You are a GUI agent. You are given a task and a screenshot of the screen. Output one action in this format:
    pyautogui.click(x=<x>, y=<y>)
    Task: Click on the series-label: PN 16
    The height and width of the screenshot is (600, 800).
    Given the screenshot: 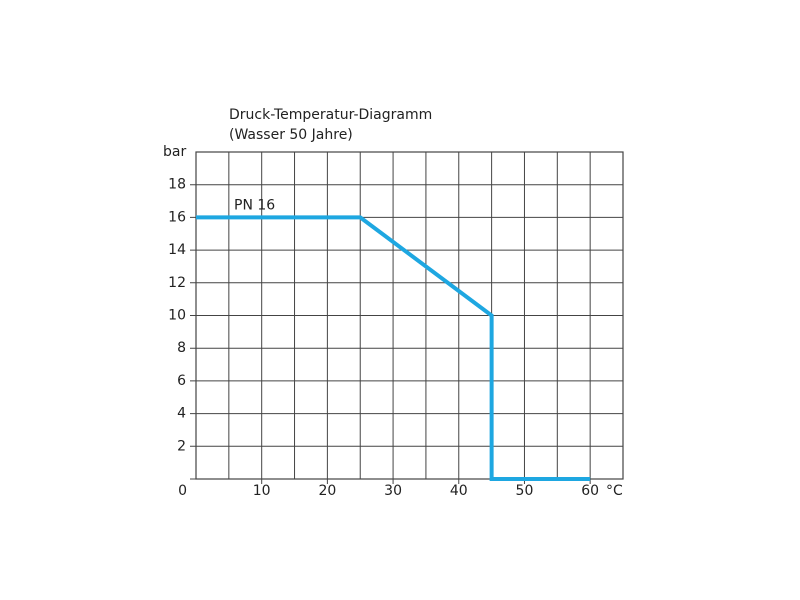 What is the action you would take?
    pyautogui.click(x=254, y=205)
    